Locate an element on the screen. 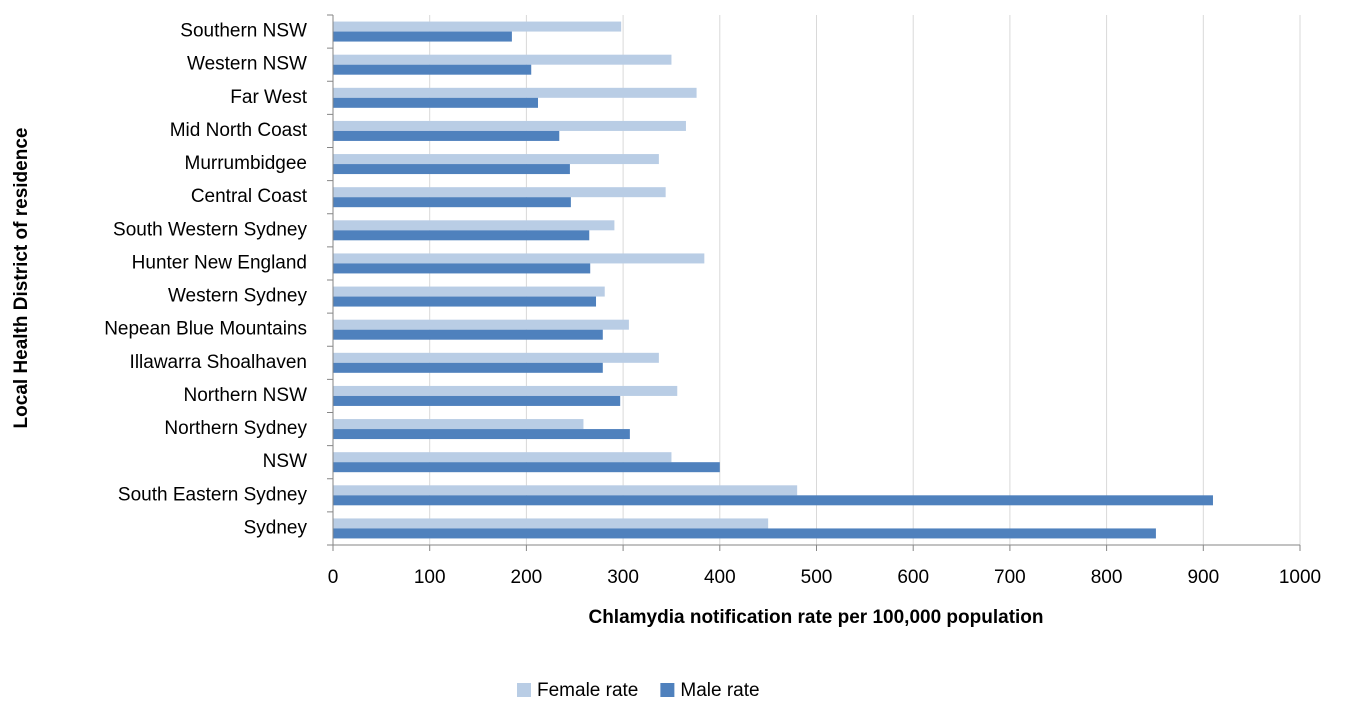 This screenshot has width=1346, height=702. x-tick-label: 200 is located at coordinates (527, 577).